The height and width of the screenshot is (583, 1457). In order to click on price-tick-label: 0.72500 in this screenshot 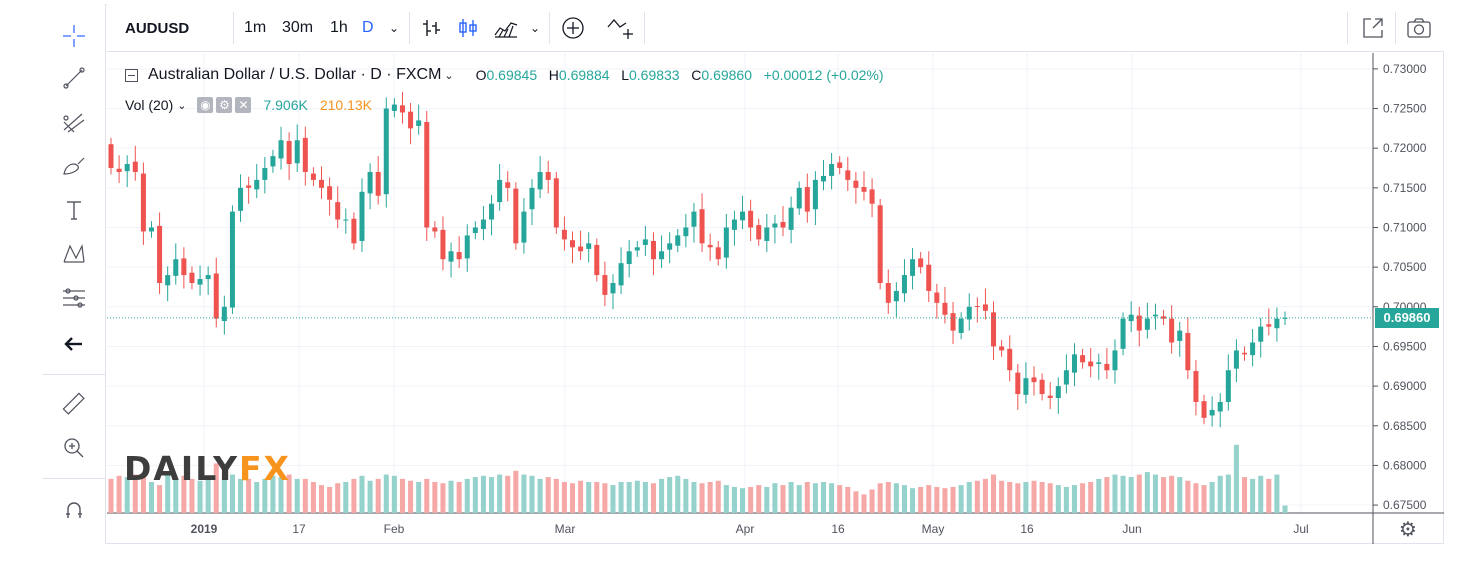, I will do `click(1405, 109)`.